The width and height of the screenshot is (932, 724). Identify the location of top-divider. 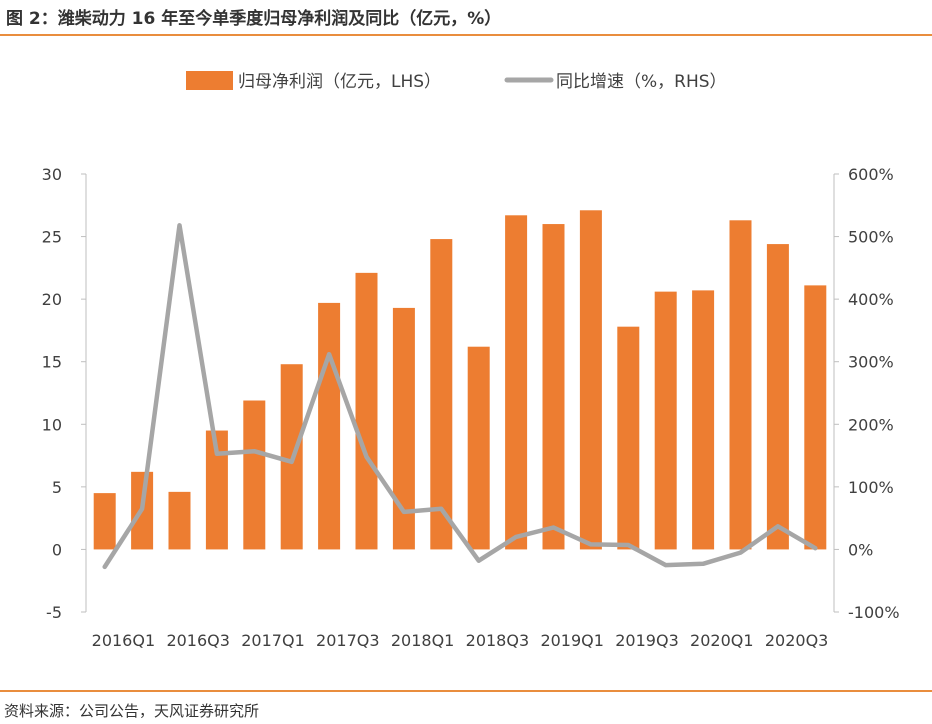
(466, 35).